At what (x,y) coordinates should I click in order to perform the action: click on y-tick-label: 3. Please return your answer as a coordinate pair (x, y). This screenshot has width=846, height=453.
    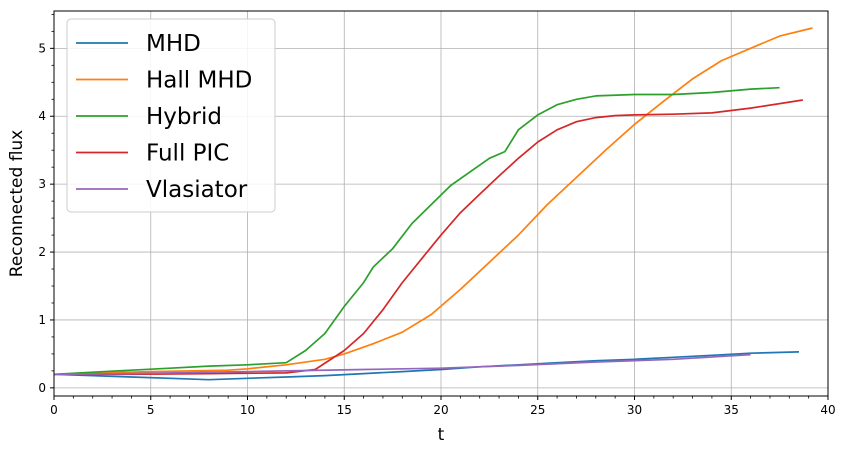
    Looking at the image, I should click on (42, 184).